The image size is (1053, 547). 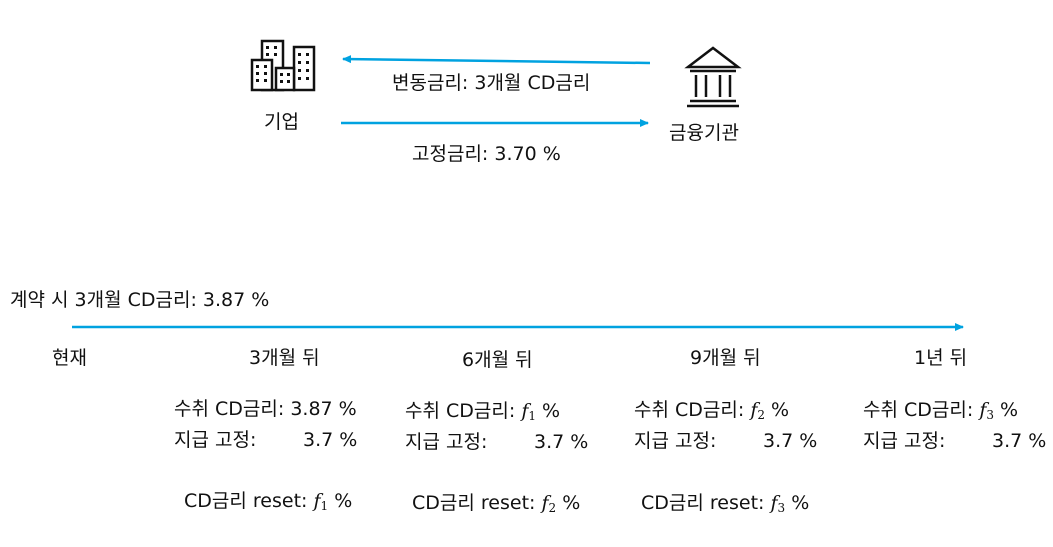 I want to click on pay-fixed-period-2: 지급 고정:, so click(x=446, y=442).